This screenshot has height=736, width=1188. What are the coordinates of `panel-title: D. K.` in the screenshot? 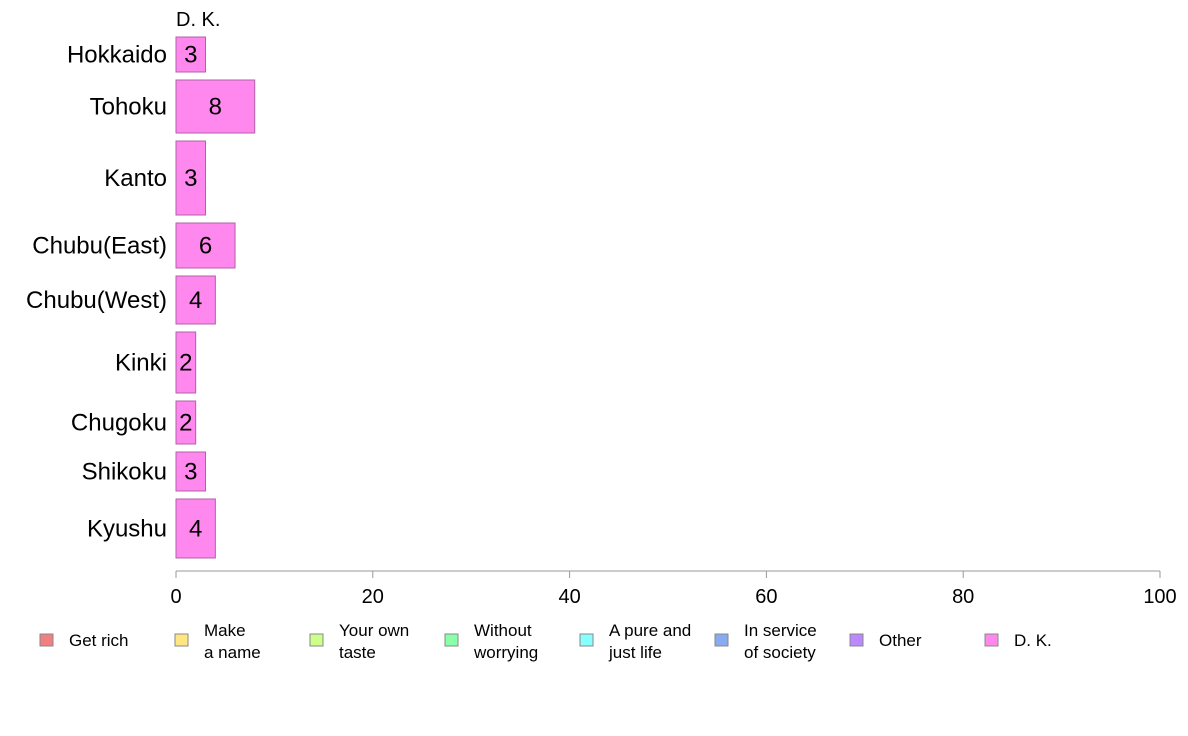 It's located at (198, 20).